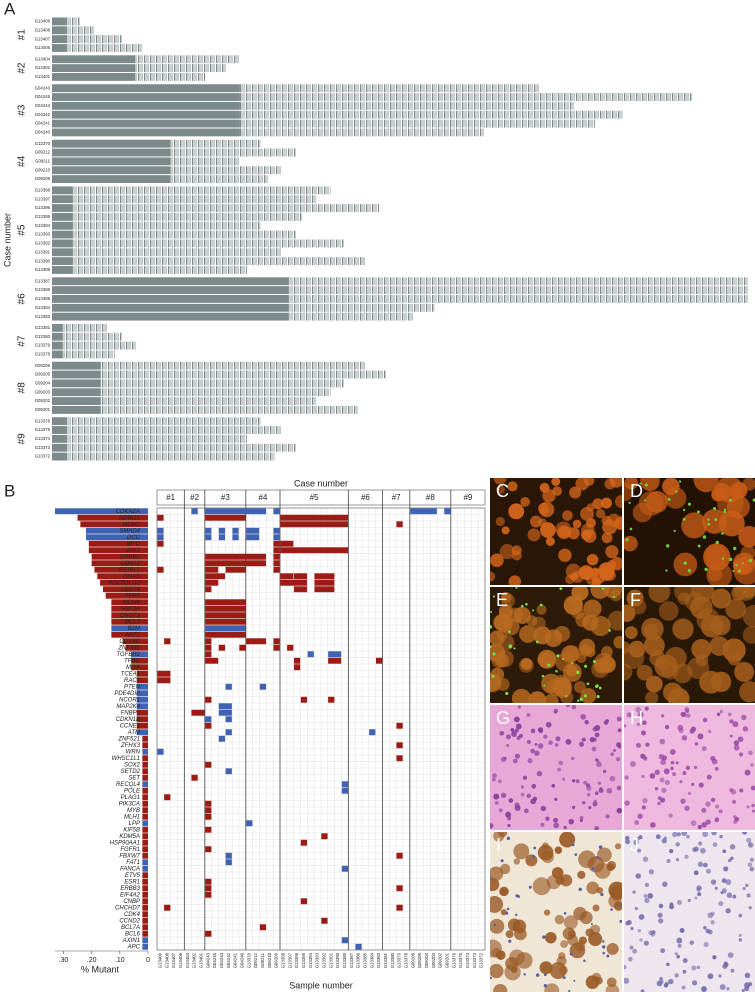 The width and height of the screenshot is (755, 992). Describe the element at coordinates (556, 645) in the screenshot. I see `micrograph: E` at that location.